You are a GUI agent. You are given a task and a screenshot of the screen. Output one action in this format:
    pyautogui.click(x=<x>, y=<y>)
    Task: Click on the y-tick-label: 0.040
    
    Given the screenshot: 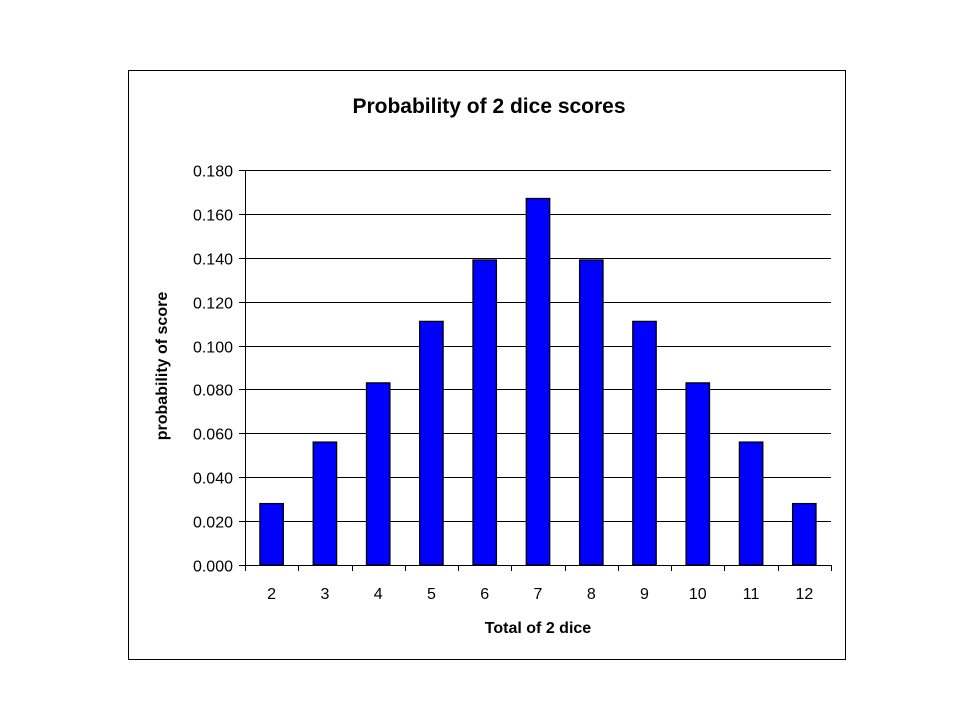 What is the action you would take?
    pyautogui.click(x=213, y=479)
    